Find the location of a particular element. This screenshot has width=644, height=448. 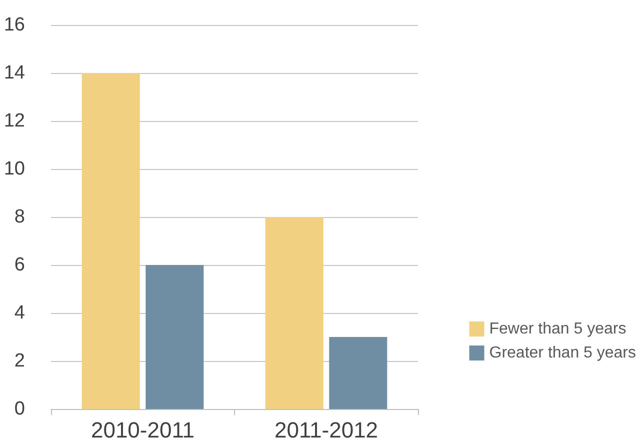

y-tick-label: 10 is located at coordinates (14, 169).